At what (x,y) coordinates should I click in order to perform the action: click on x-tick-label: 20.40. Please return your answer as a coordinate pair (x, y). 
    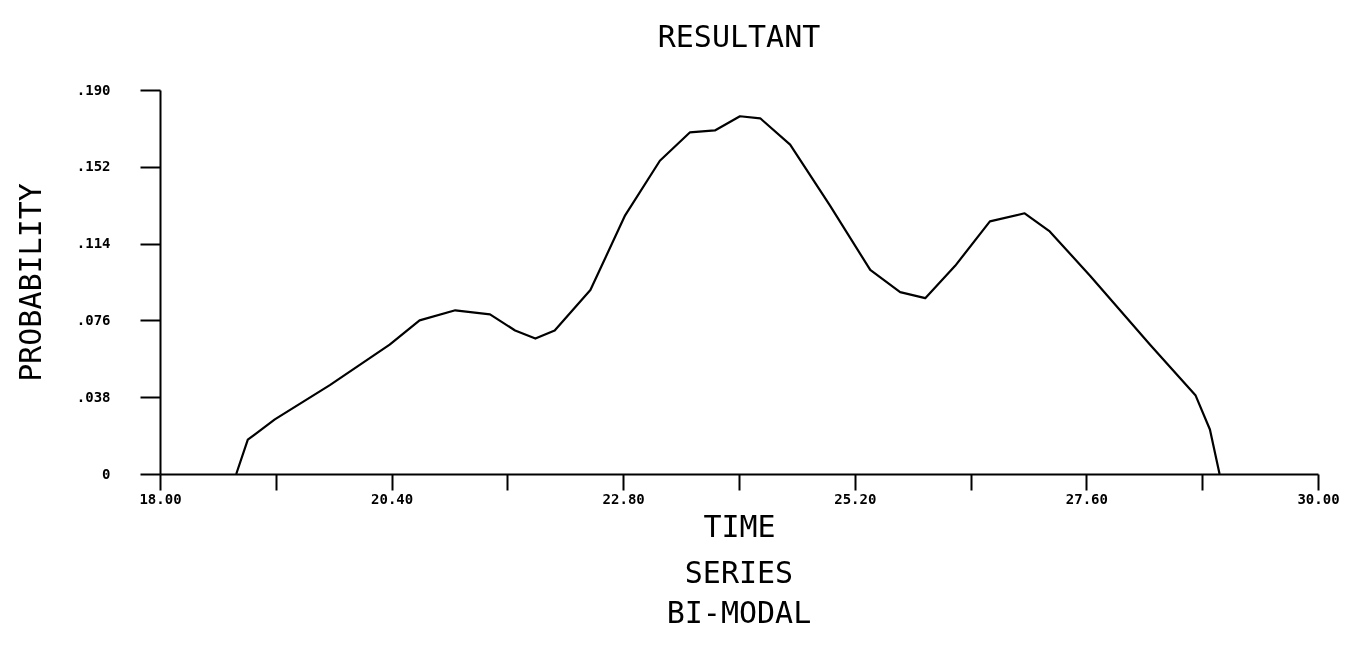
    Looking at the image, I should click on (392, 498).